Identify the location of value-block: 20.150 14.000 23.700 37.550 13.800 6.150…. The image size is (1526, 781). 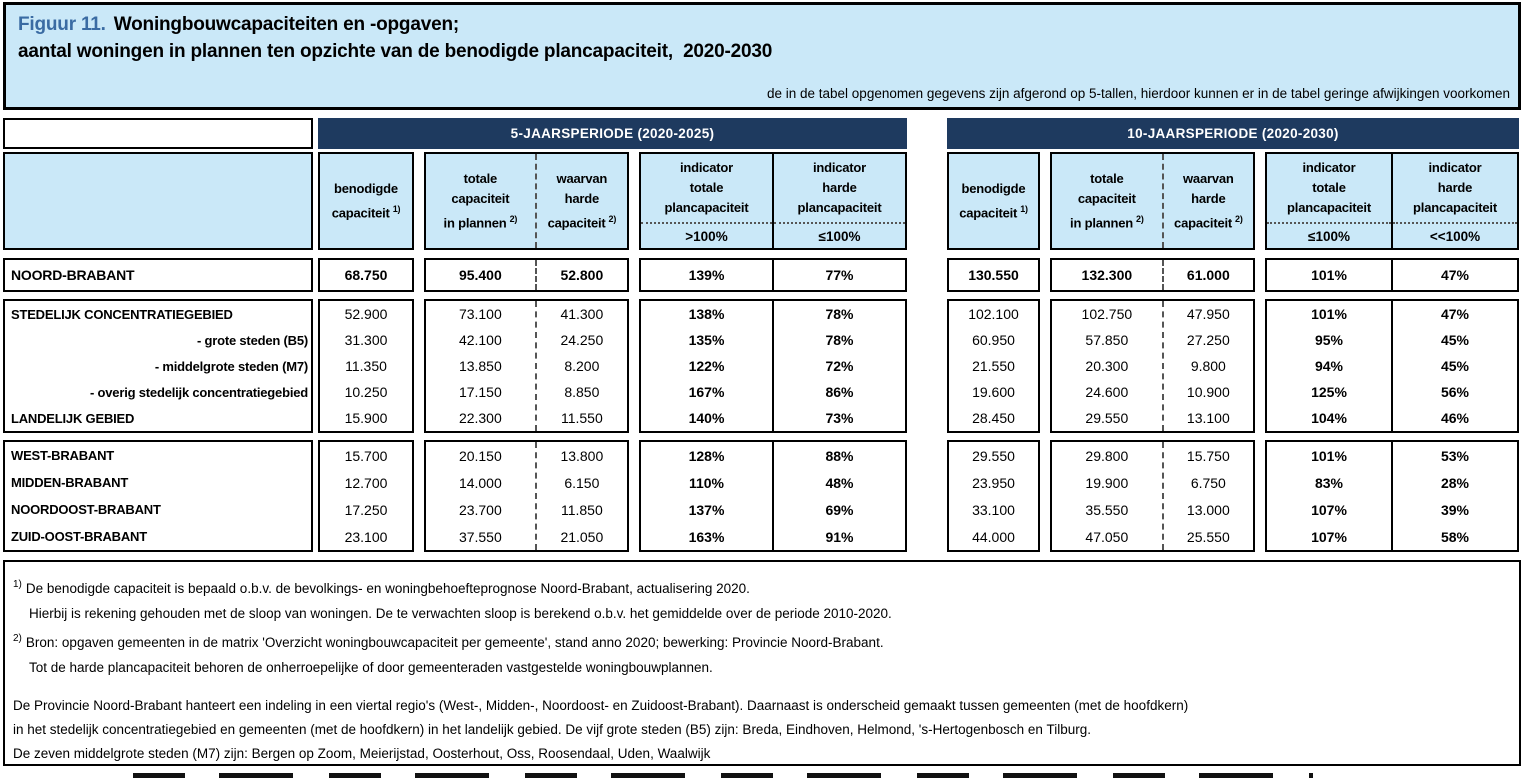
(526, 496).